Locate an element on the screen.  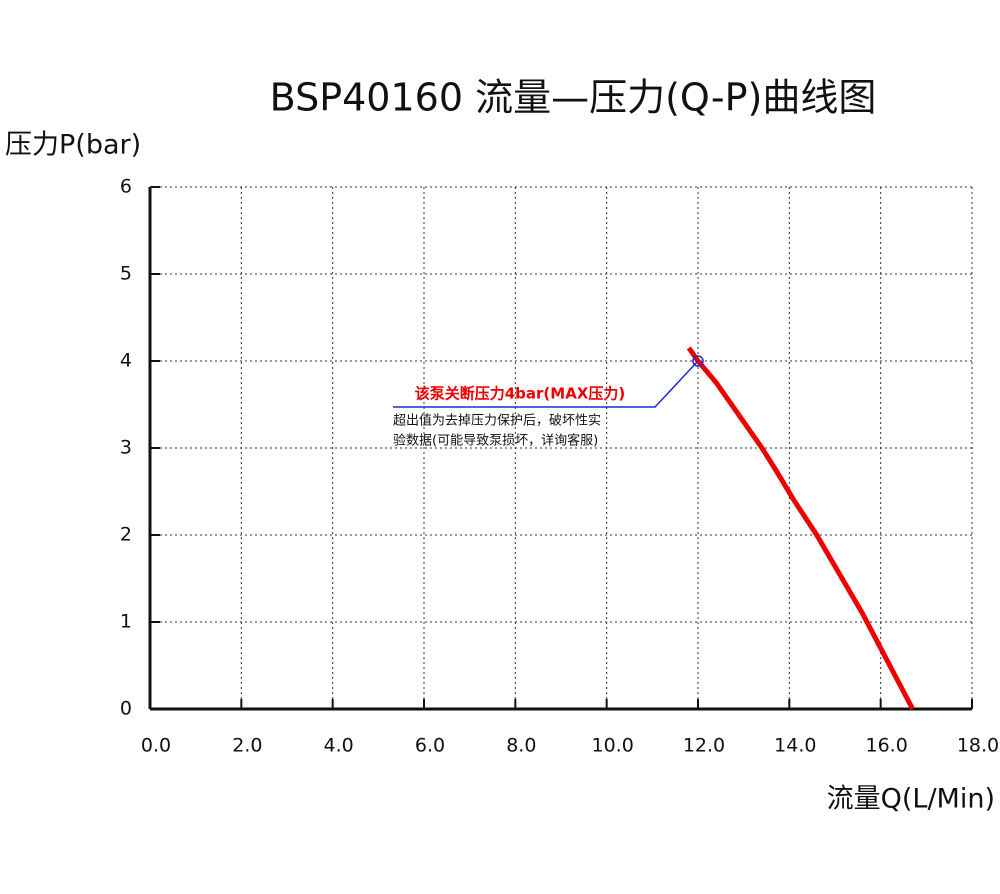
data-line is located at coordinates (800, 528).